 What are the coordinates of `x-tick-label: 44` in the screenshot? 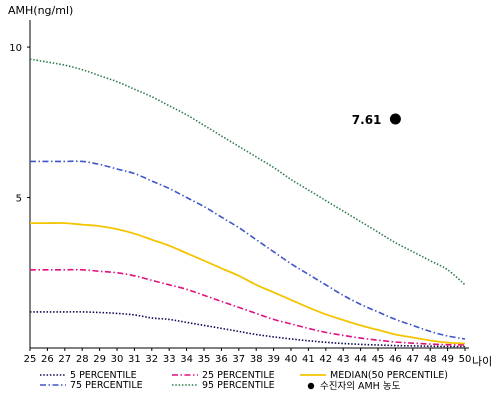 It's located at (360, 359).